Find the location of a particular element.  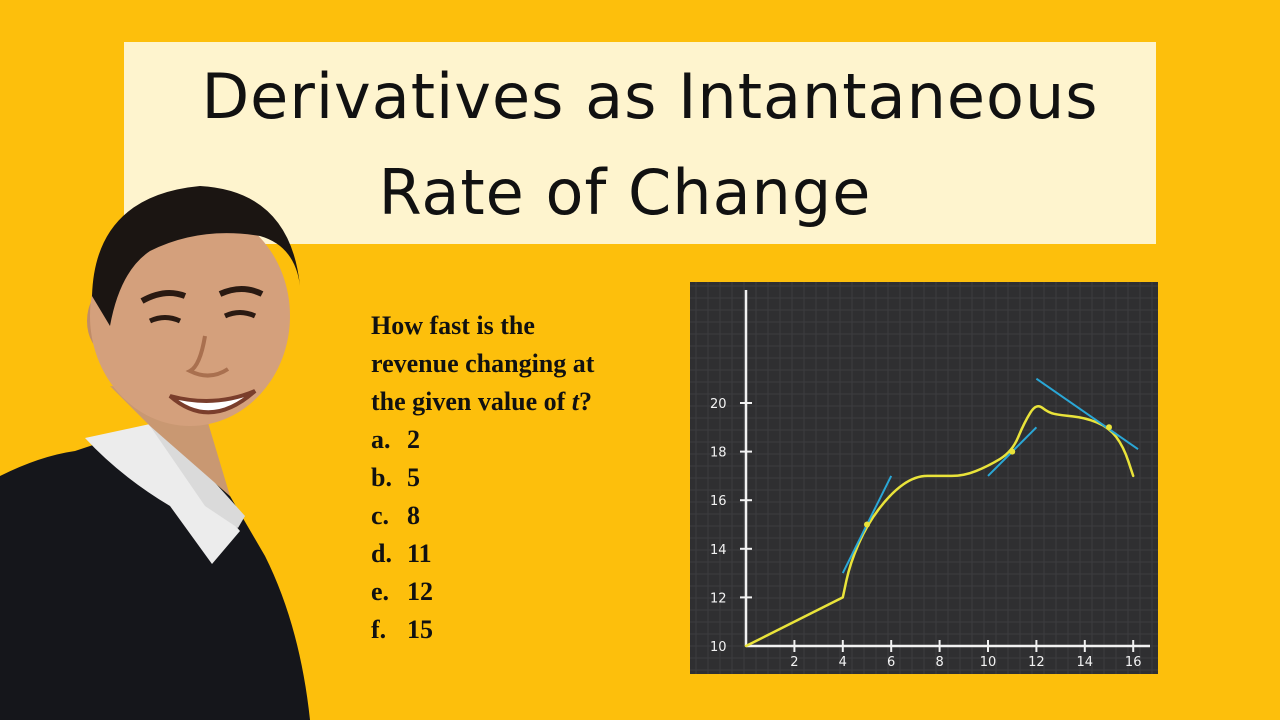

option-value: 11 is located at coordinates (419, 553).